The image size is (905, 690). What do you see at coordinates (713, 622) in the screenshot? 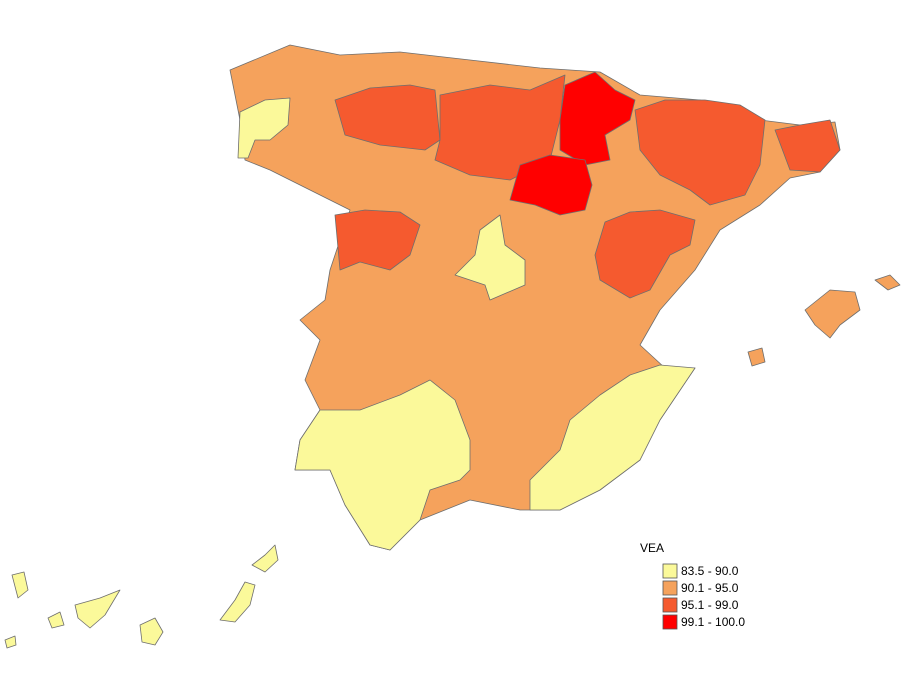
I see `legend-label: 99.1 - 100.0` at bounding box center [713, 622].